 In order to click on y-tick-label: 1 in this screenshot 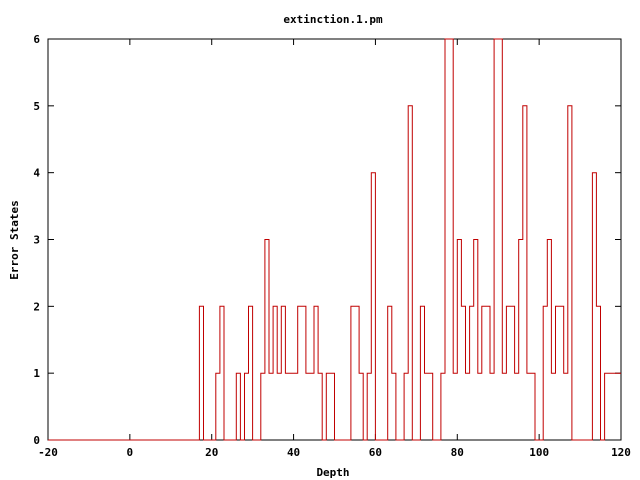, I will do `click(36, 373)`.